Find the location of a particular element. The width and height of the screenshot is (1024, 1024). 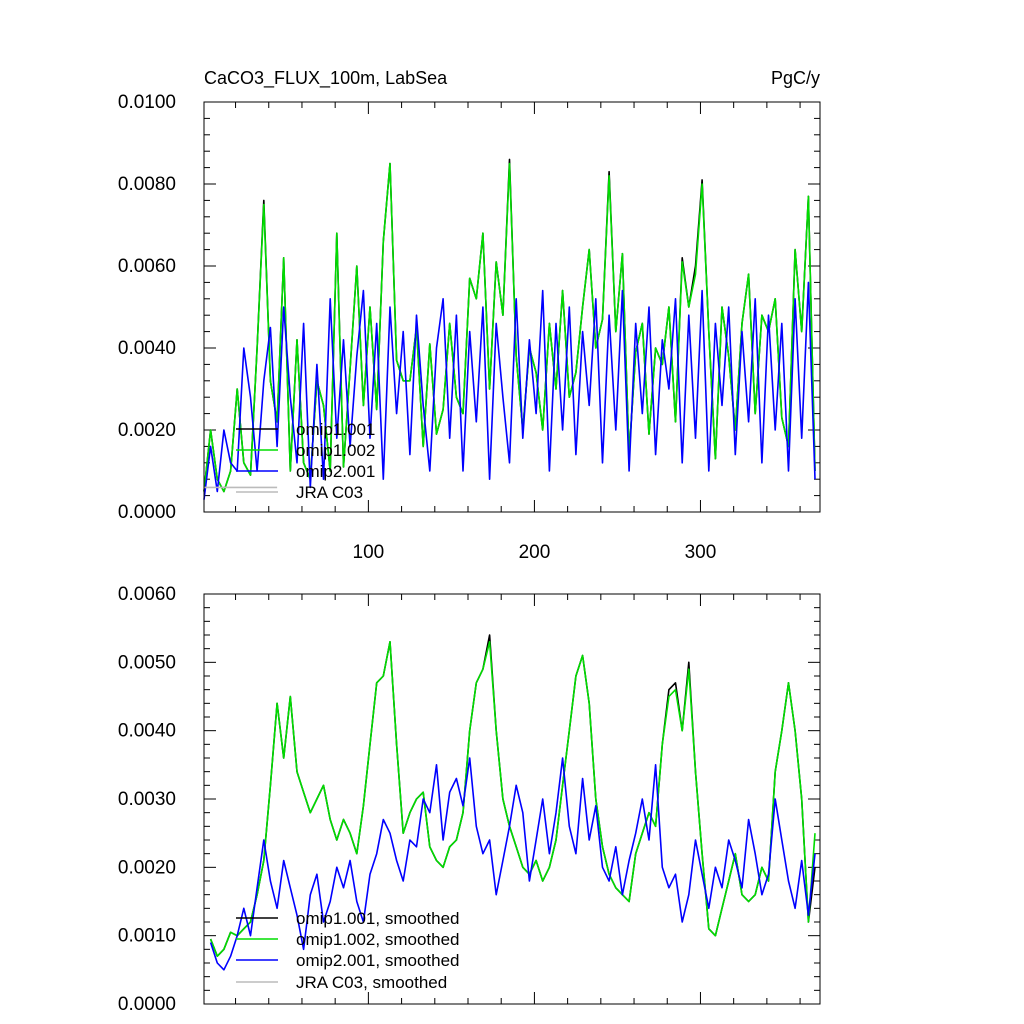

legend-label-omip1-001-smoothed: omip1.001, smoothed is located at coordinates (378, 918).